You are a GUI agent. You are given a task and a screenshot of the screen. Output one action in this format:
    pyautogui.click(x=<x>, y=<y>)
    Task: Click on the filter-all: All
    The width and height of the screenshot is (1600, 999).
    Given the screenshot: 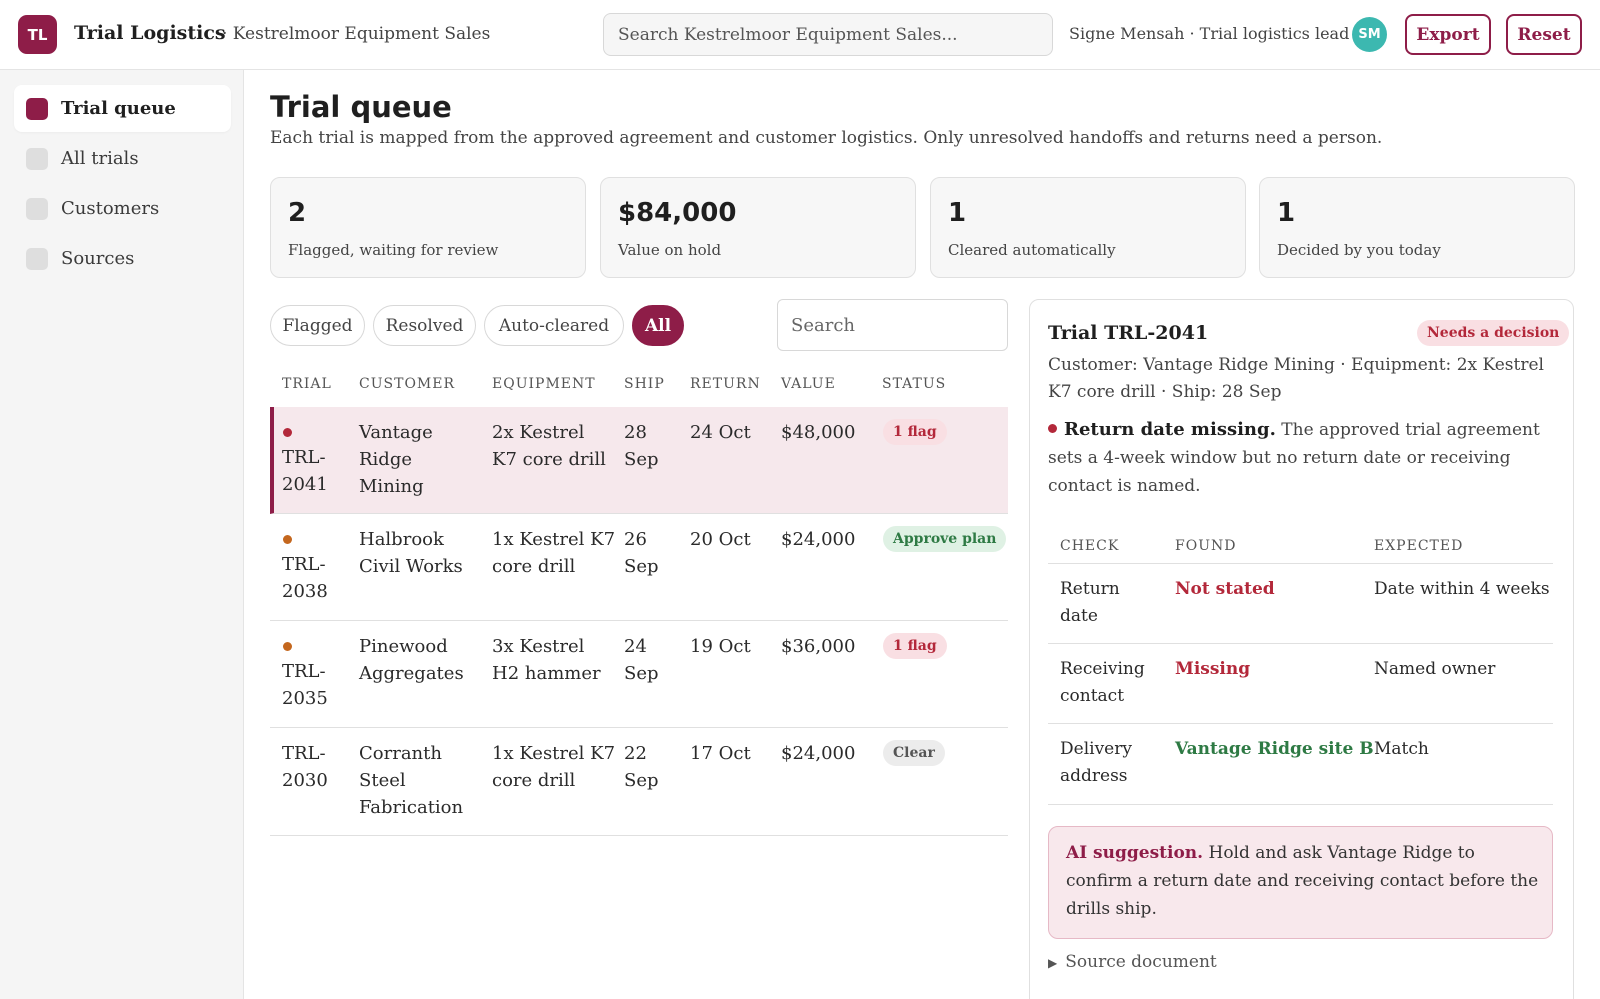 What is the action you would take?
    pyautogui.click(x=658, y=325)
    